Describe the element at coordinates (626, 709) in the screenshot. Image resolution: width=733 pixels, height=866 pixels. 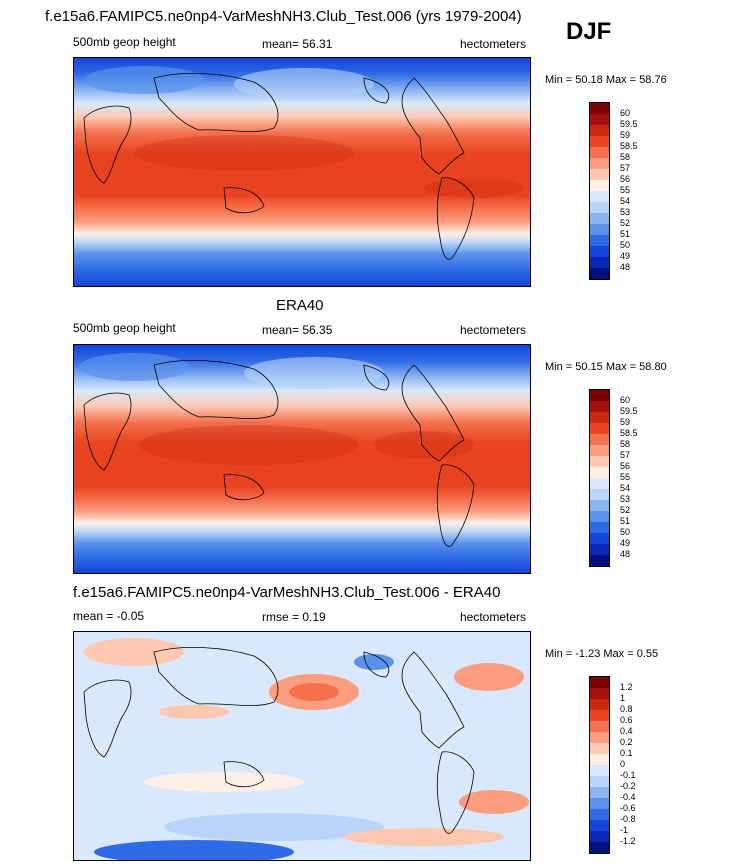
I see `colorbar-tick-label: 0.8` at that location.